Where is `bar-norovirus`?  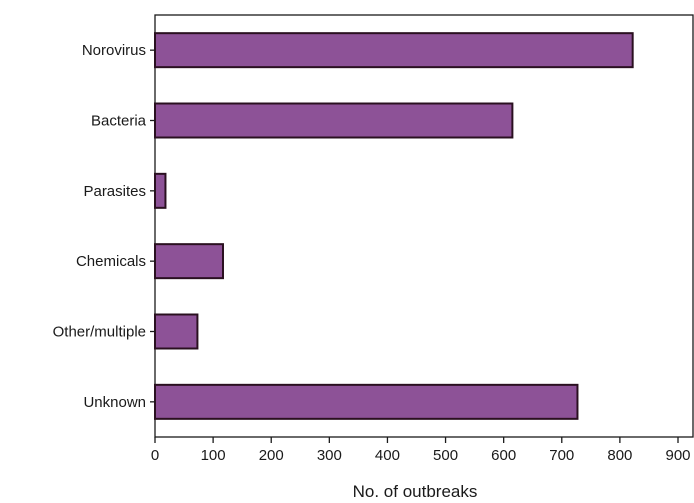
bar-norovirus is located at coordinates (394, 50).